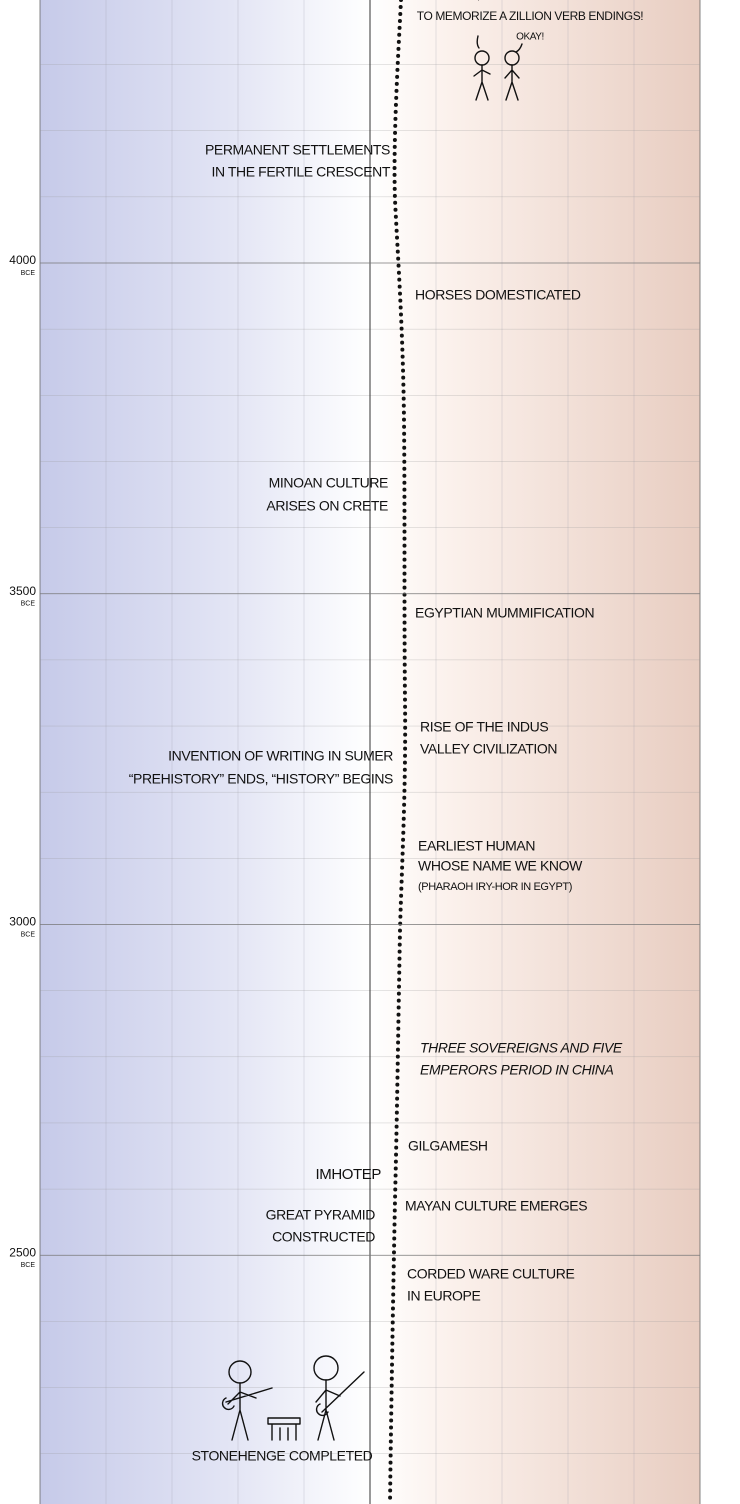 Image resolution: width=740 pixels, height=1504 pixels. What do you see at coordinates (490, 1274) in the screenshot?
I see `annotation-line: CORDED WARE CULTURE` at bounding box center [490, 1274].